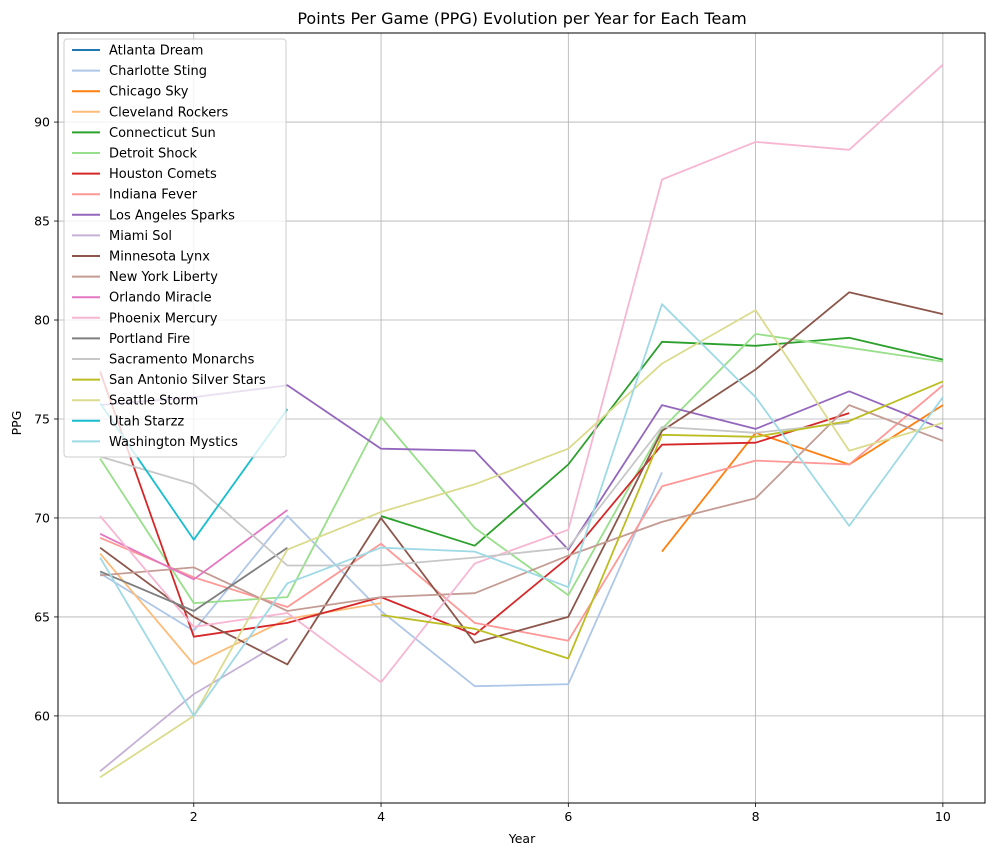  What do you see at coordinates (163, 277) in the screenshot?
I see `legend-label: New York Liberty` at bounding box center [163, 277].